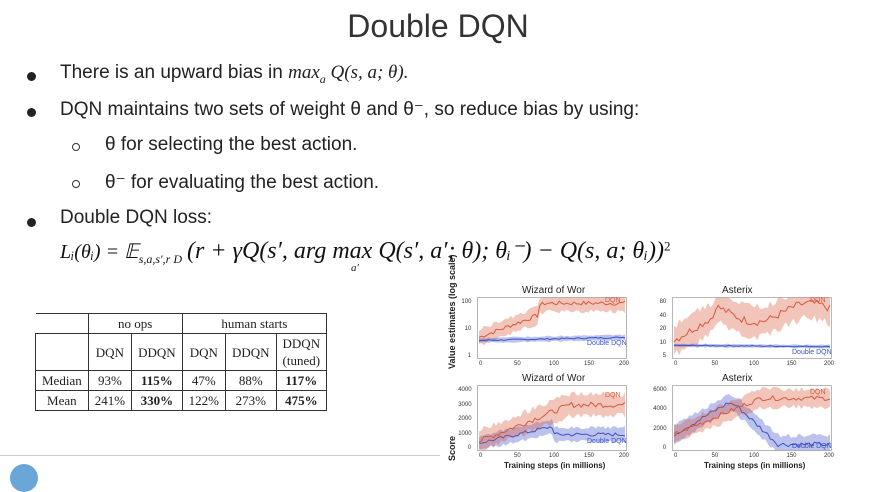 This screenshot has width=876, height=492. What do you see at coordinates (62, 352) in the screenshot?
I see `table-blank` at bounding box center [62, 352].